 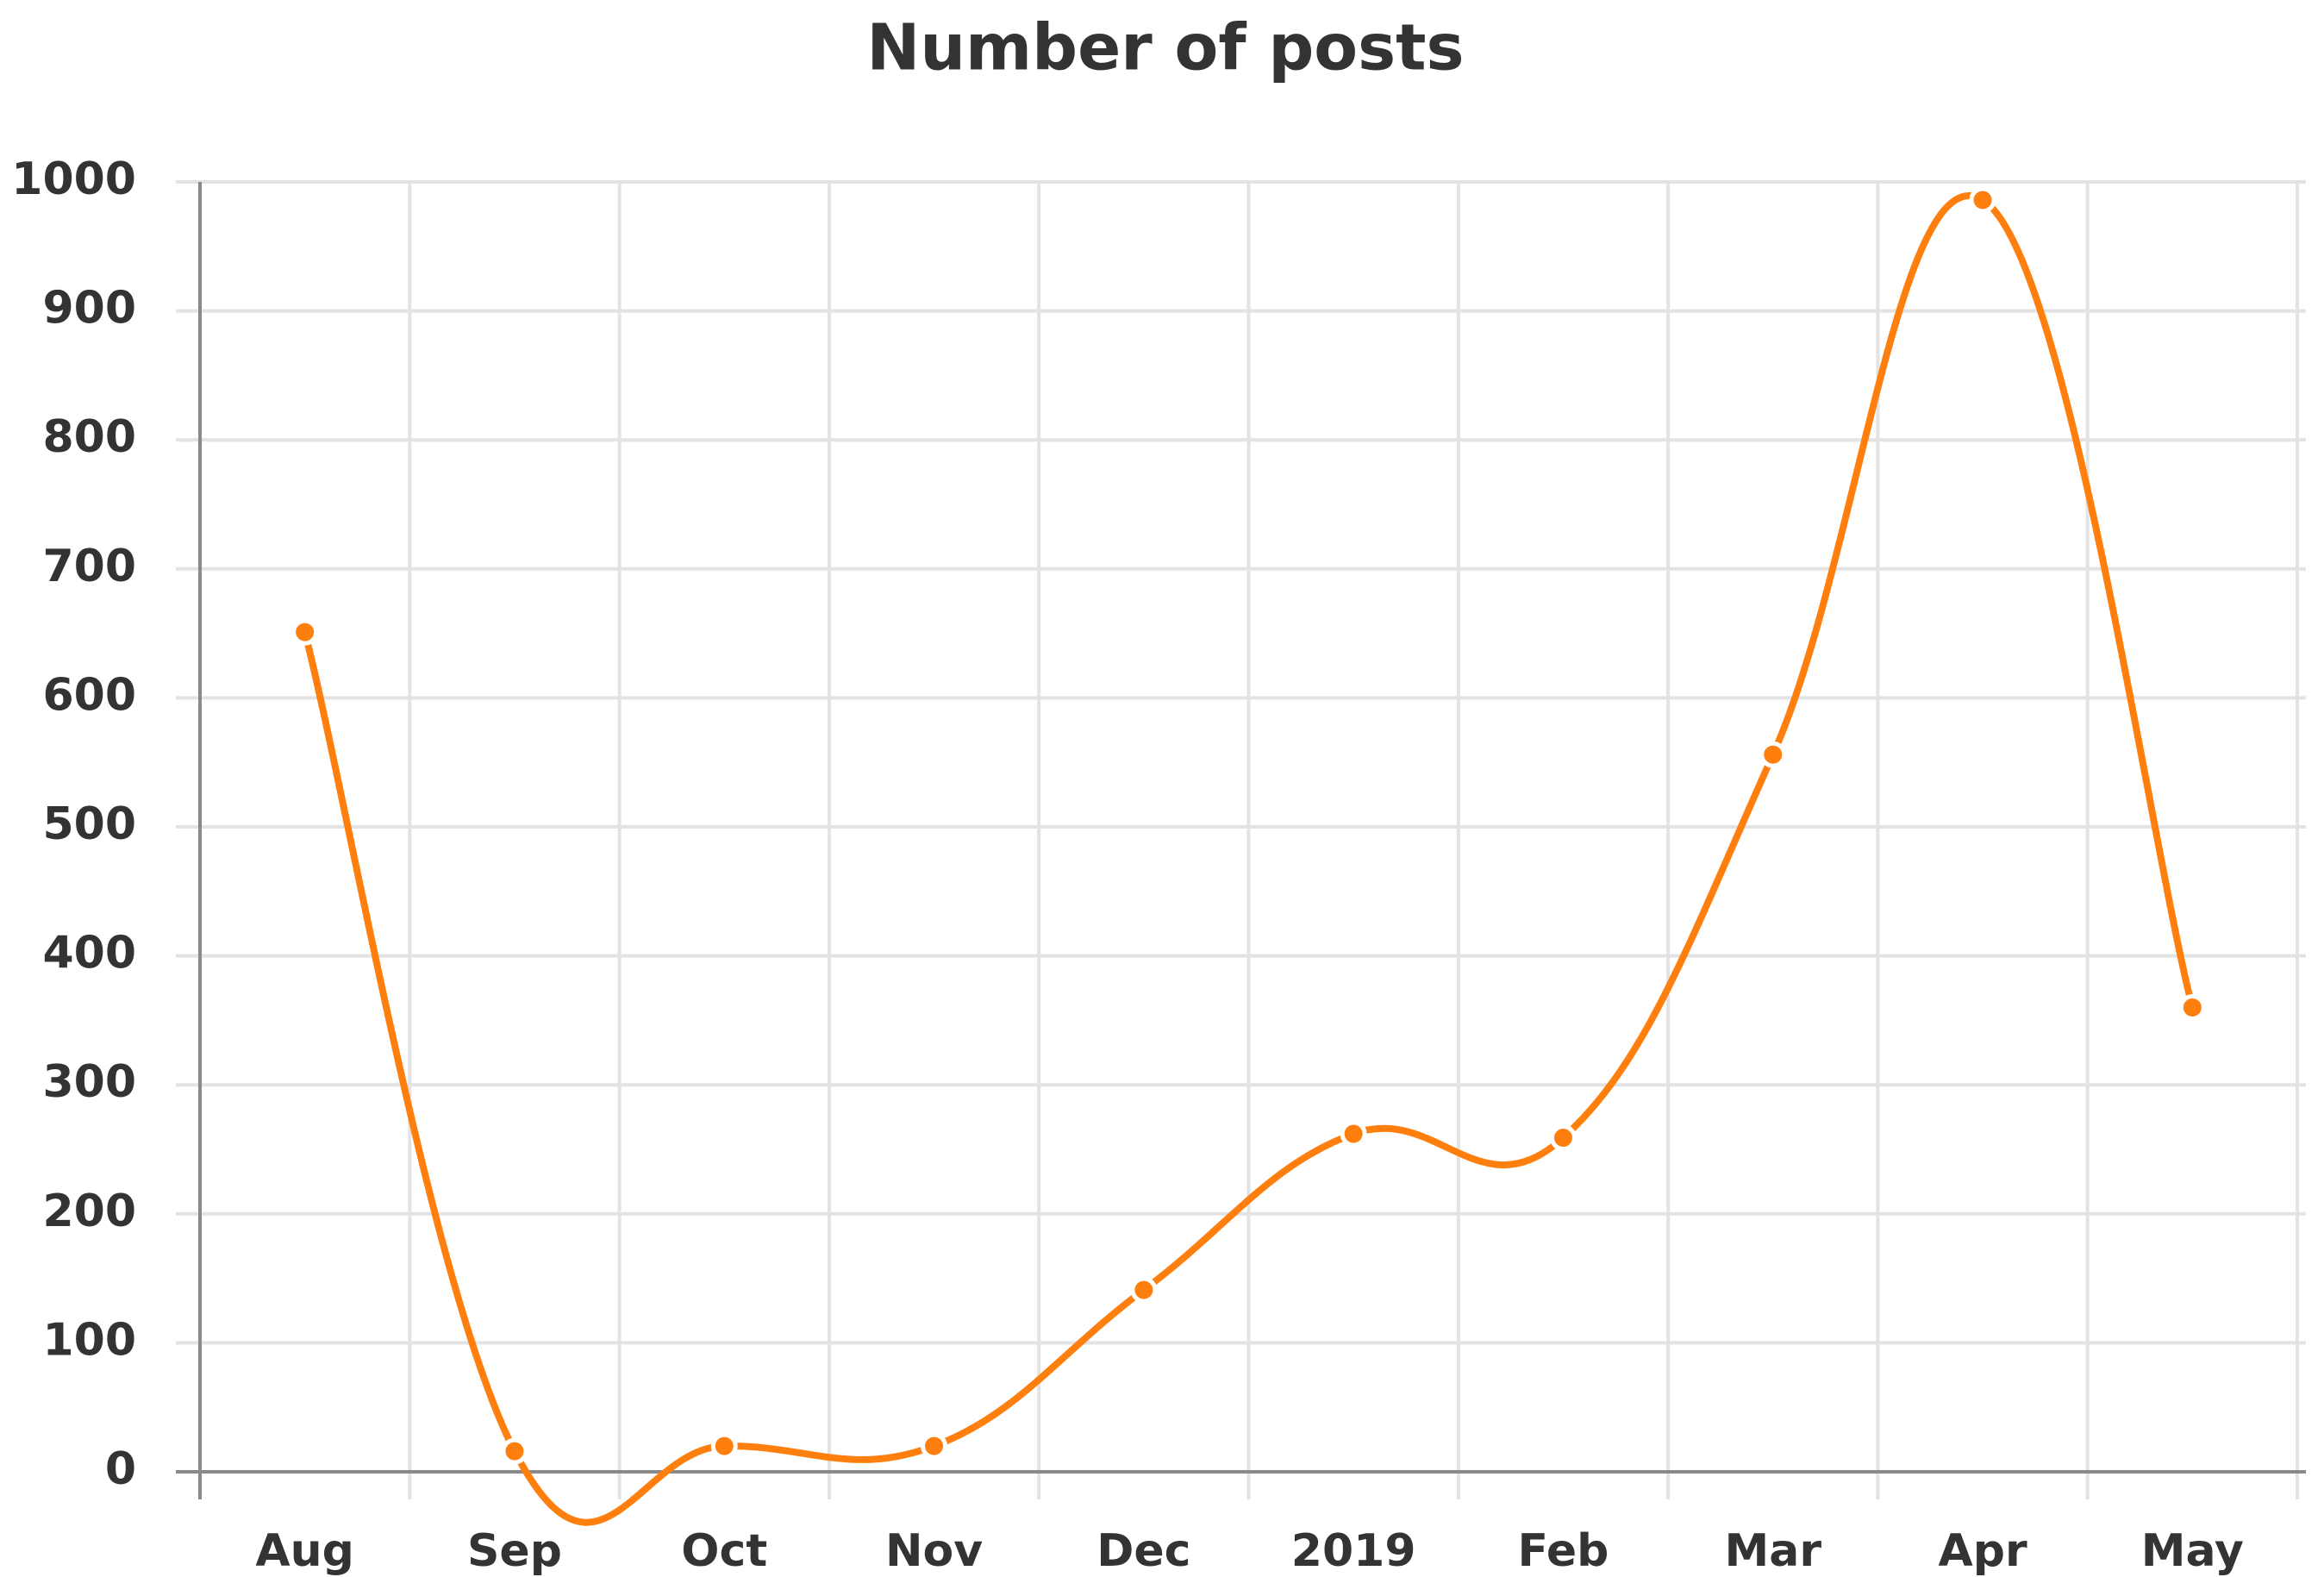 I want to click on y-tick-label: 0, so click(x=120, y=1469).